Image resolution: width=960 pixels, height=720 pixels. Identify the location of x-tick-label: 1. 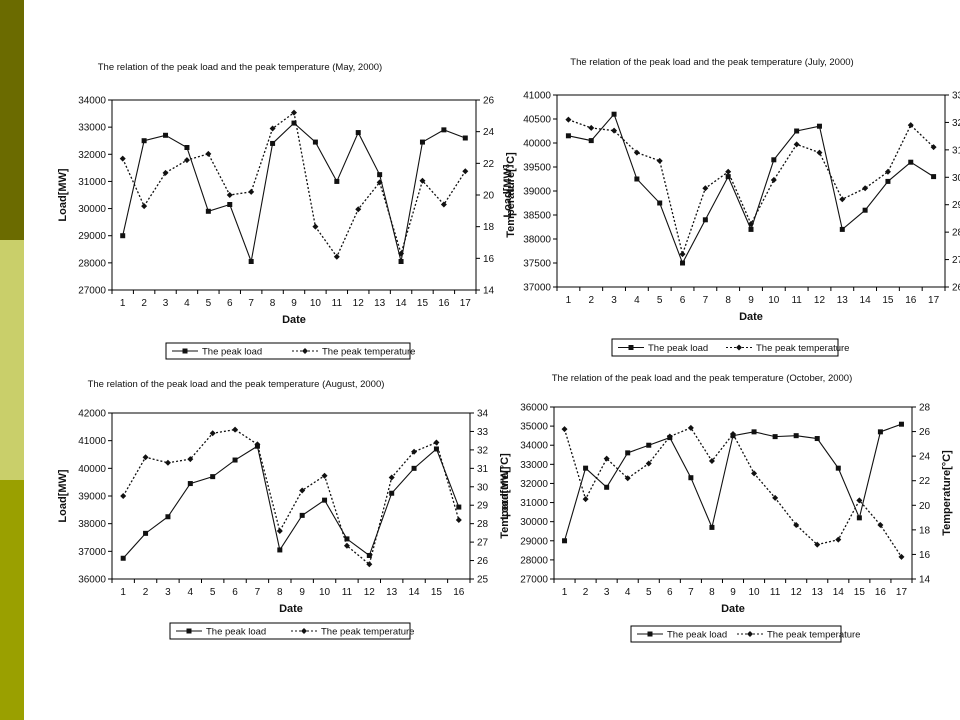
(565, 592).